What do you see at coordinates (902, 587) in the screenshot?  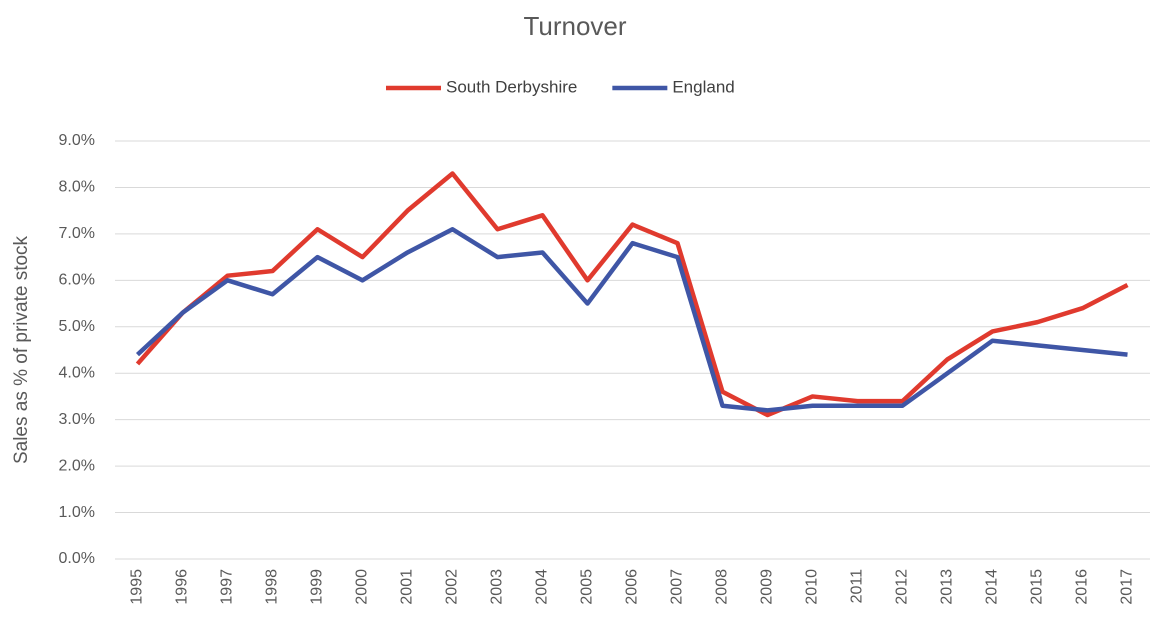 I see `x-tick-label: 2012` at bounding box center [902, 587].